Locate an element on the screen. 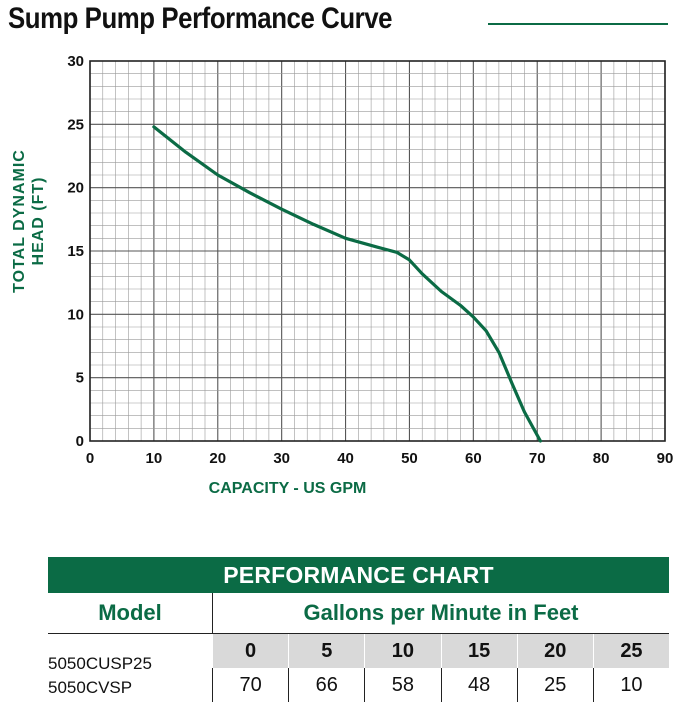 The width and height of the screenshot is (692, 725). x-tick-label: 90 is located at coordinates (665, 458).